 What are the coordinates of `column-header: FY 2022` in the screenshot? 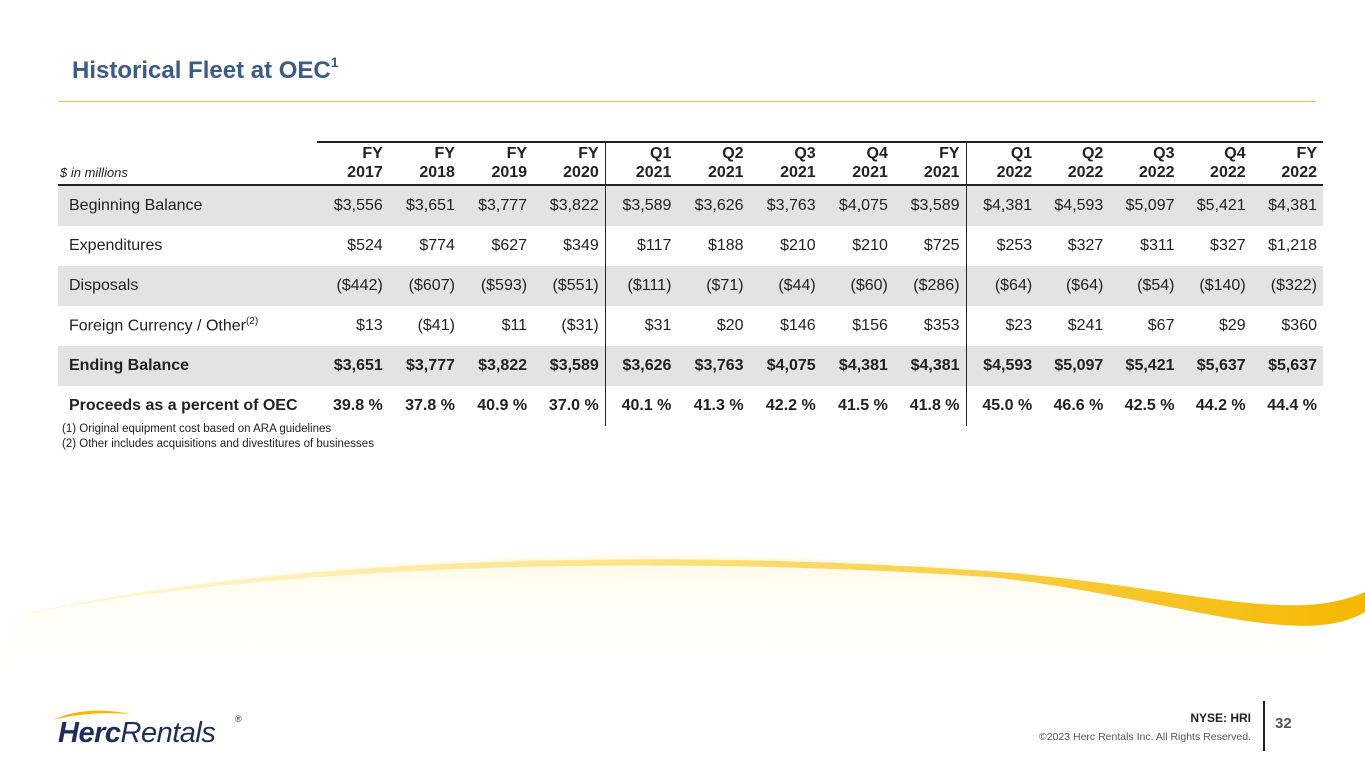 It's located at (1287, 163).